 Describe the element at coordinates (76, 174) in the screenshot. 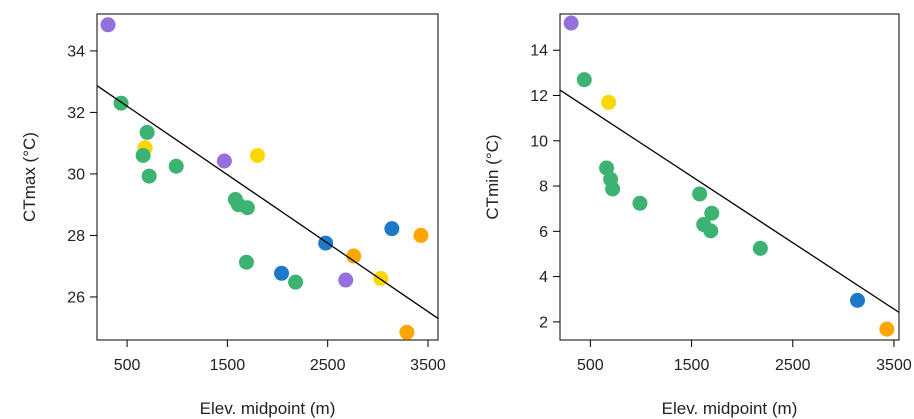

I see `y-tick-label: 30` at that location.